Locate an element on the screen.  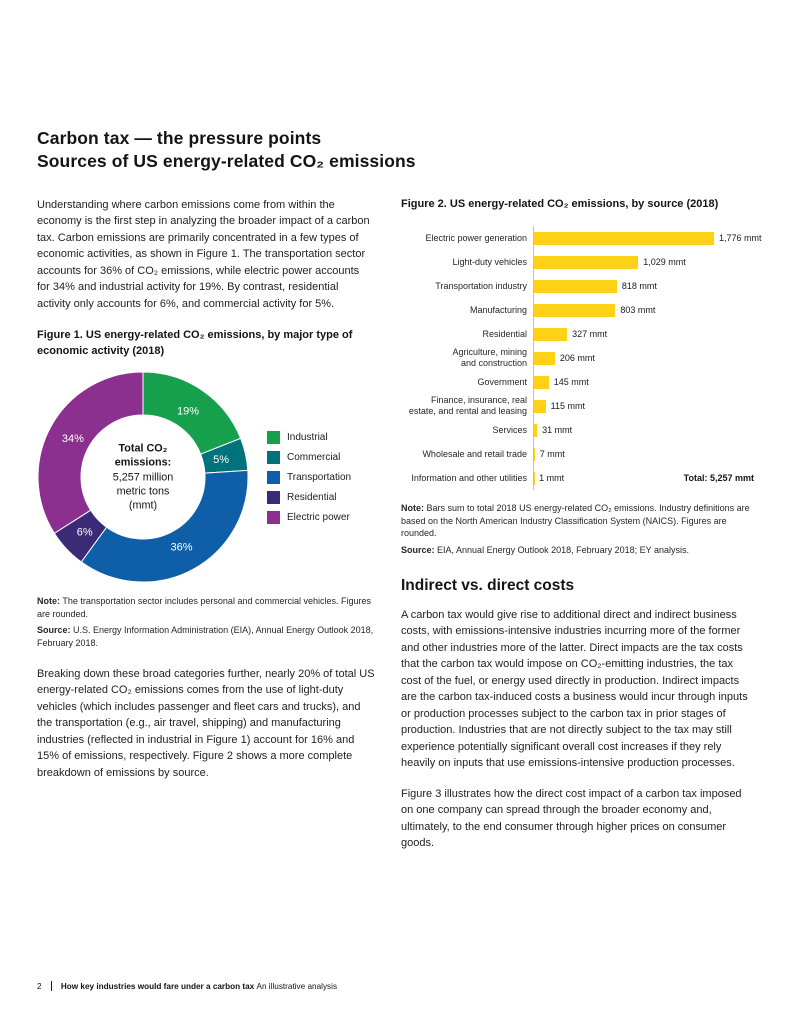
bar-row-government: Government 145 mmt is located at coordinates (577, 382).